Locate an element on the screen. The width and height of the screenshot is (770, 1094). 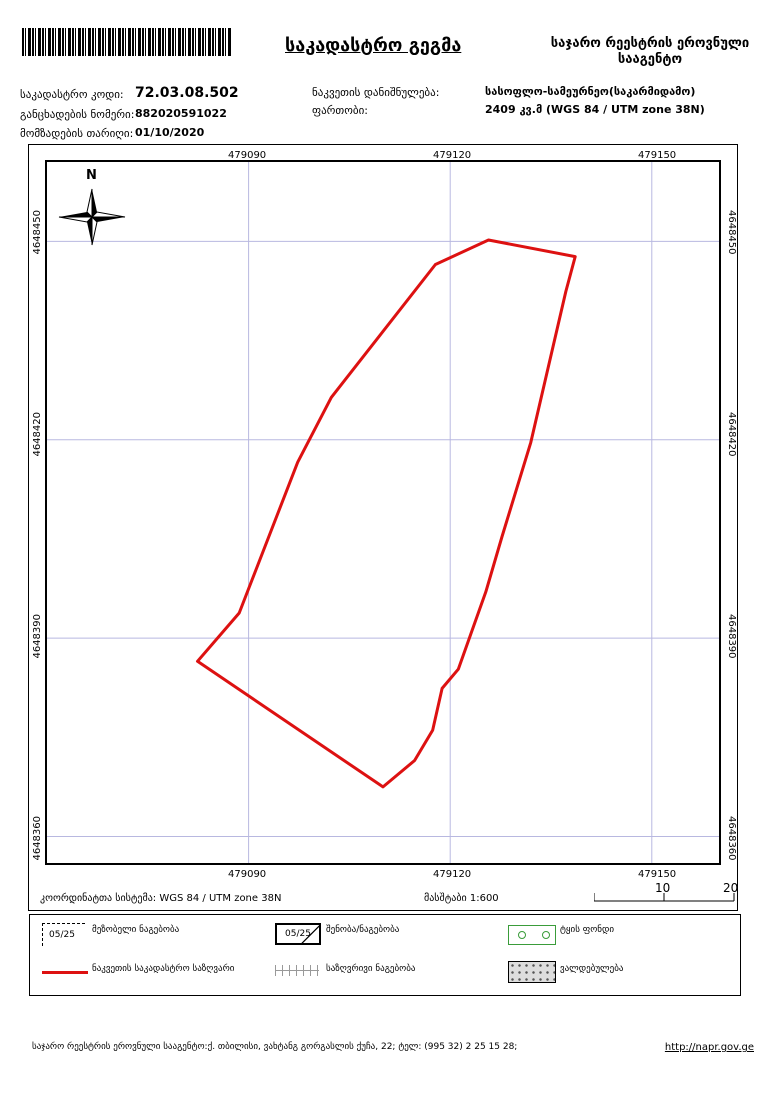
application-number-label: განცხადების ნომერი: is located at coordinates (77, 114).